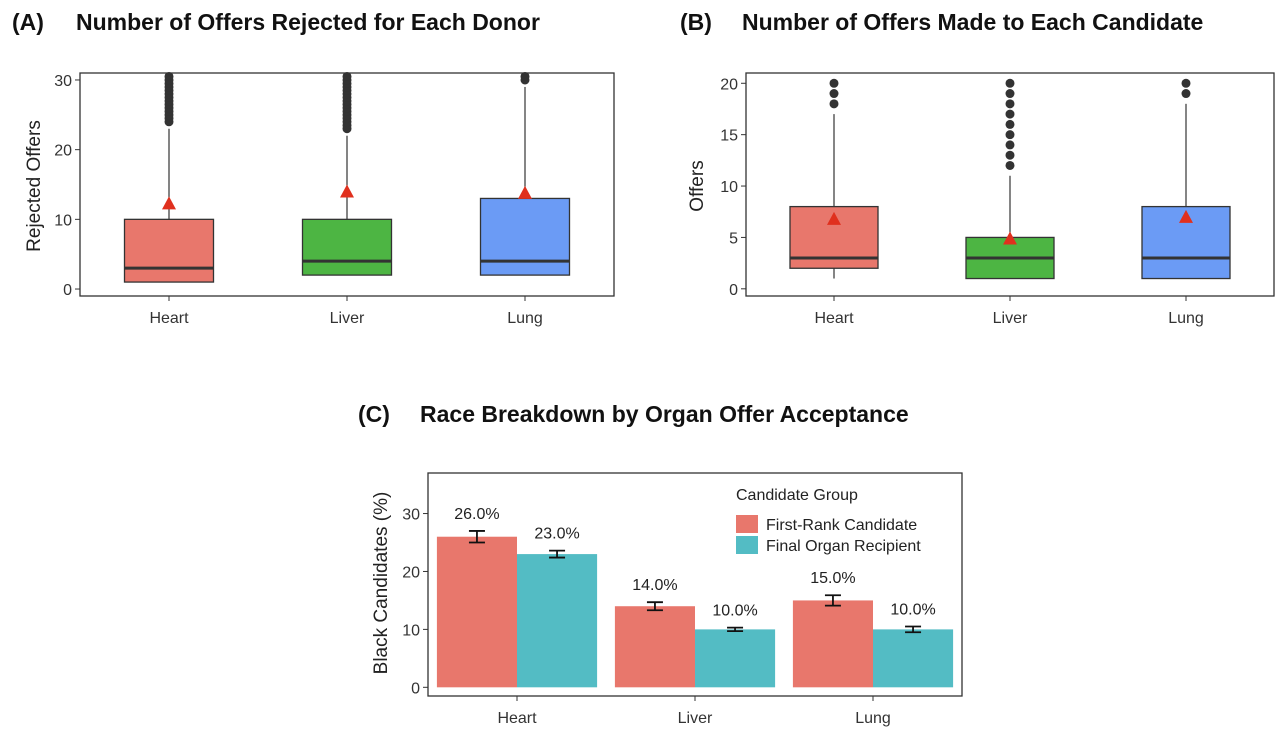 The height and width of the screenshot is (736, 1280). I want to click on panel-b-label: (B), so click(696, 22).